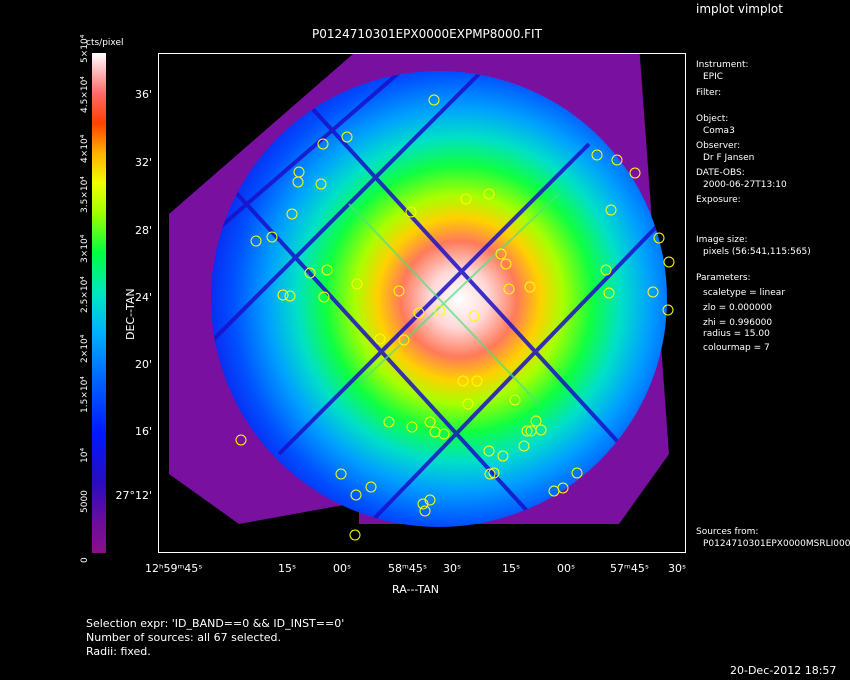 This screenshot has width=850, height=680. Describe the element at coordinates (143, 297) in the screenshot. I see `y-tick-label: 24'` at that location.